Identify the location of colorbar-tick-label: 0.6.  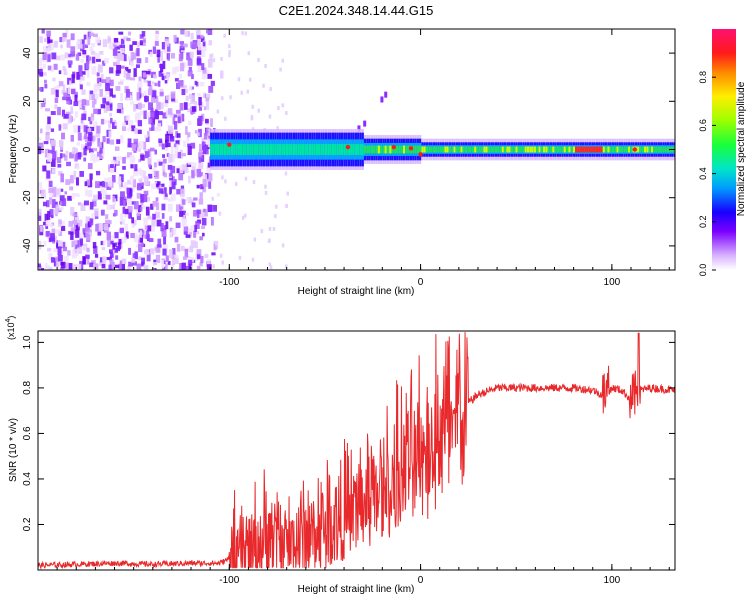
(703, 125).